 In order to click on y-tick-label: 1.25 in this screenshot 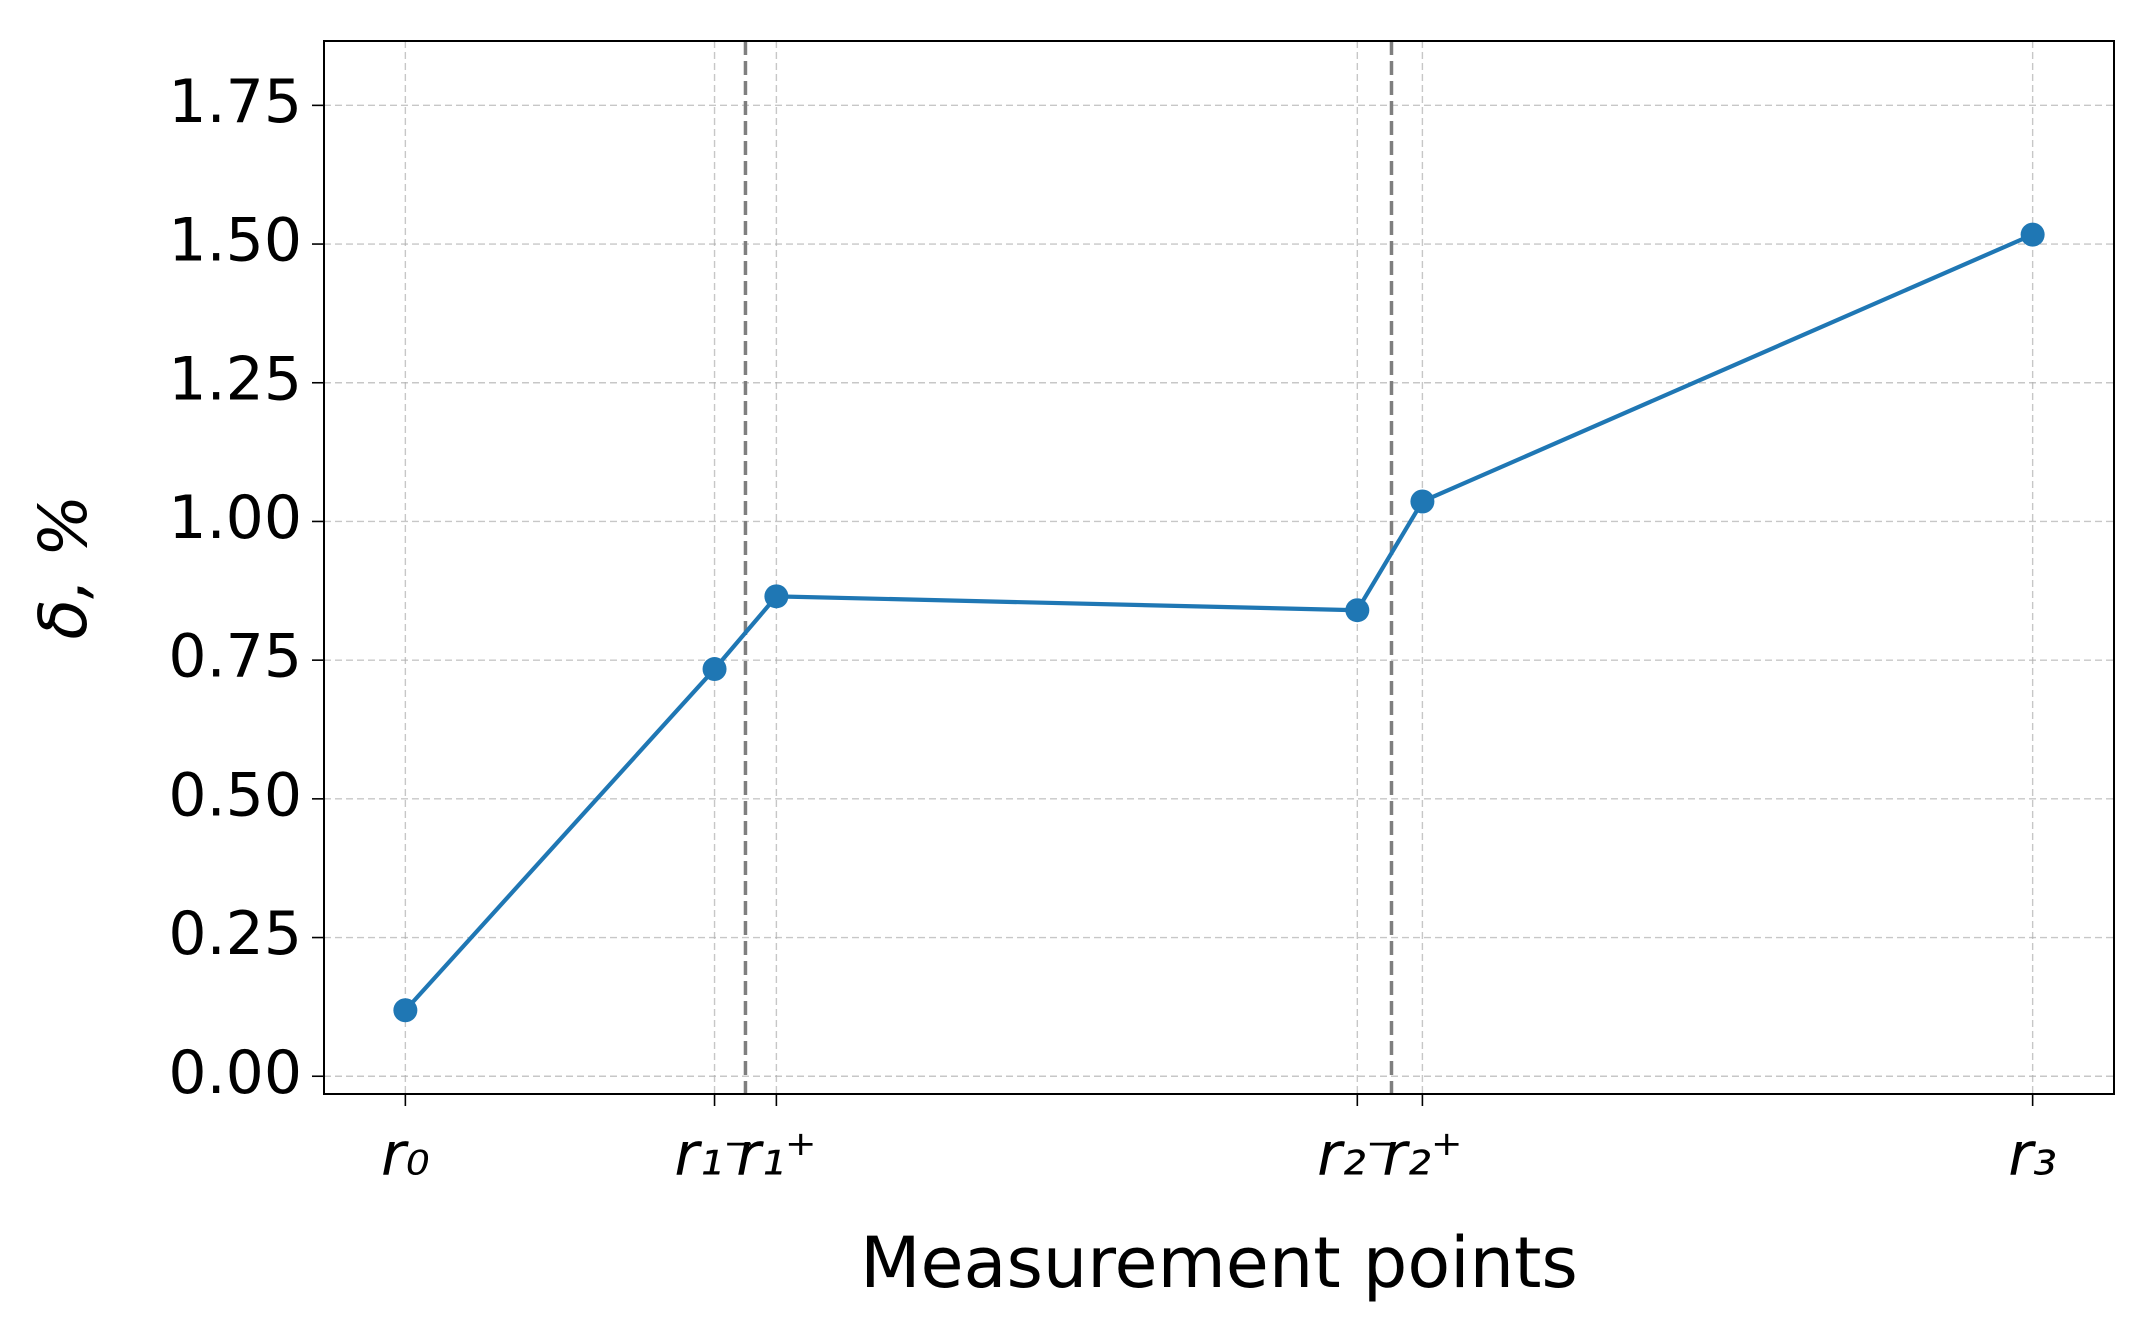, I will do `click(235, 379)`.